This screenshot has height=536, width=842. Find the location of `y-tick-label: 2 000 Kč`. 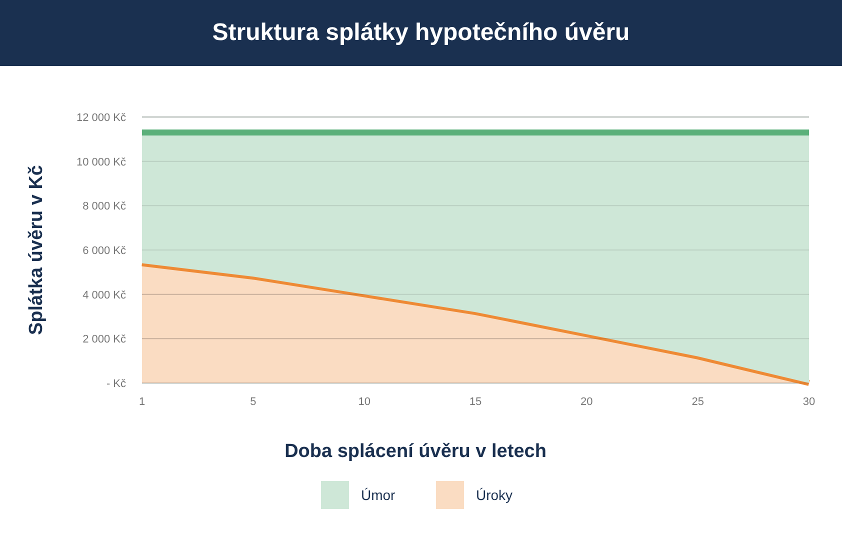

y-tick-label: 2 000 Kč is located at coordinates (104, 340).